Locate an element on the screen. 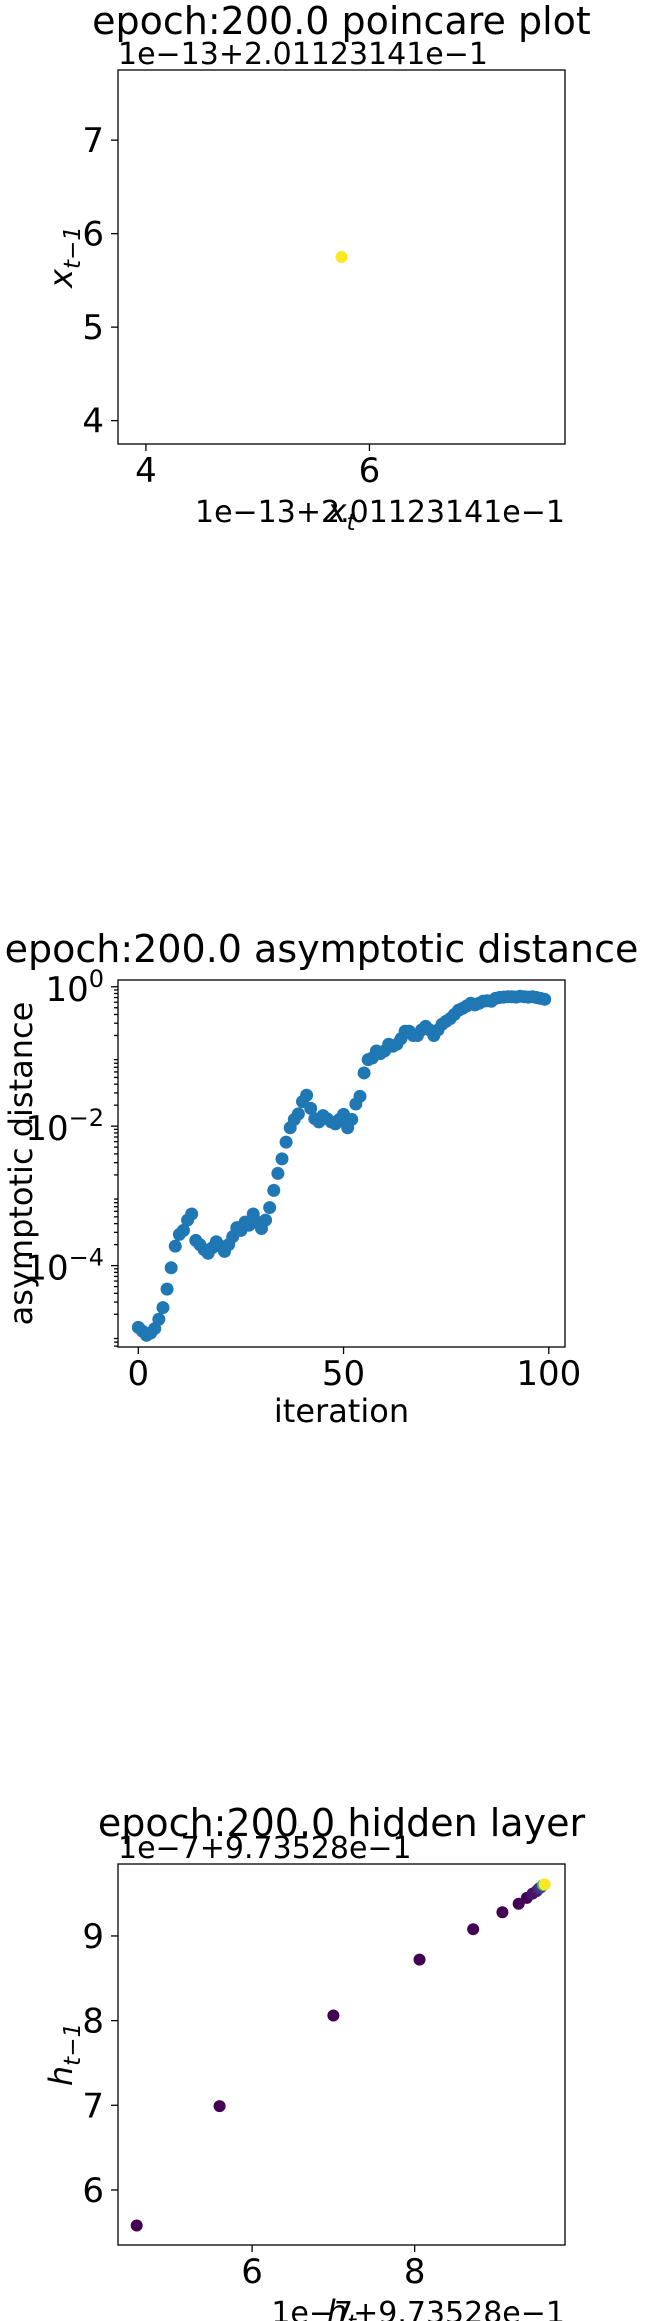 This screenshot has height=2321, width=647. y-tick-label: 8 is located at coordinates (93, 2022).